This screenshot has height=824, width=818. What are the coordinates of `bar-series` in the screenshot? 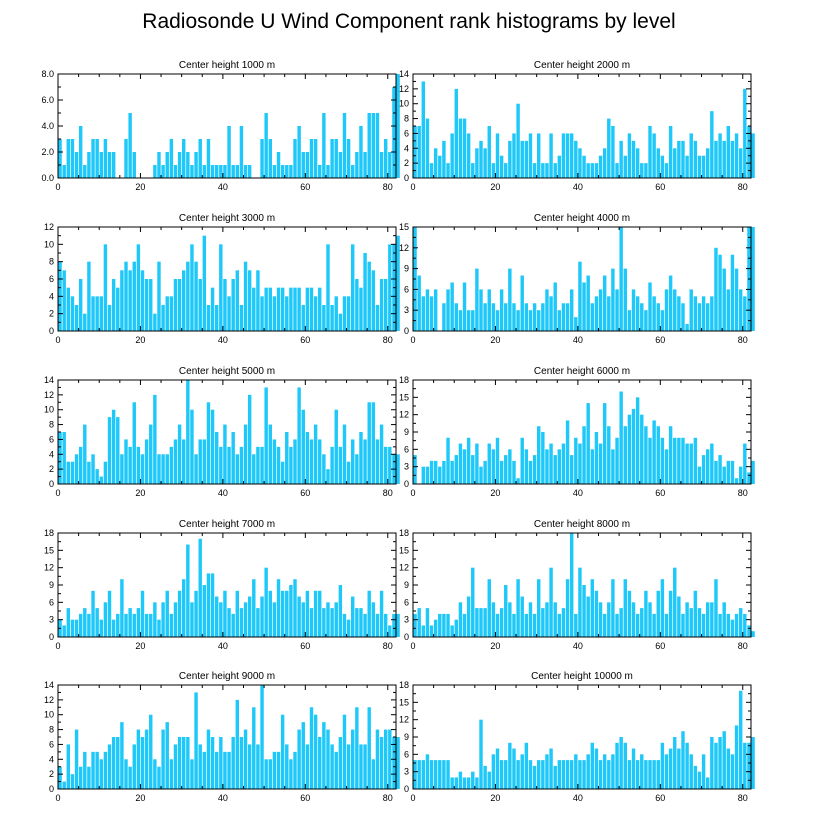 It's located at (584, 437).